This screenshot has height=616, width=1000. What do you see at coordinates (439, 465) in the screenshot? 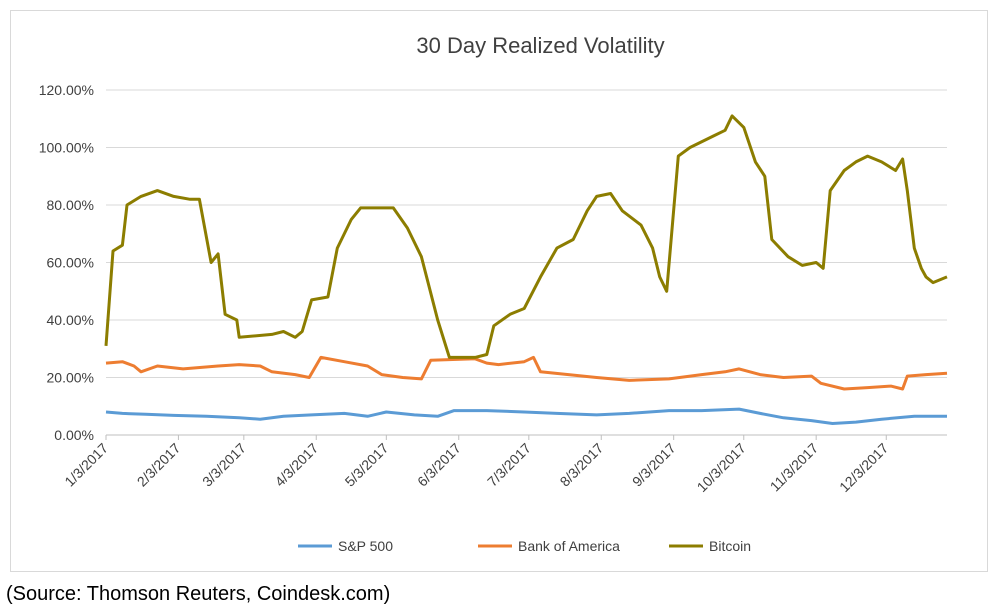
I see `x-tick-label: 6/3/2017` at bounding box center [439, 465].